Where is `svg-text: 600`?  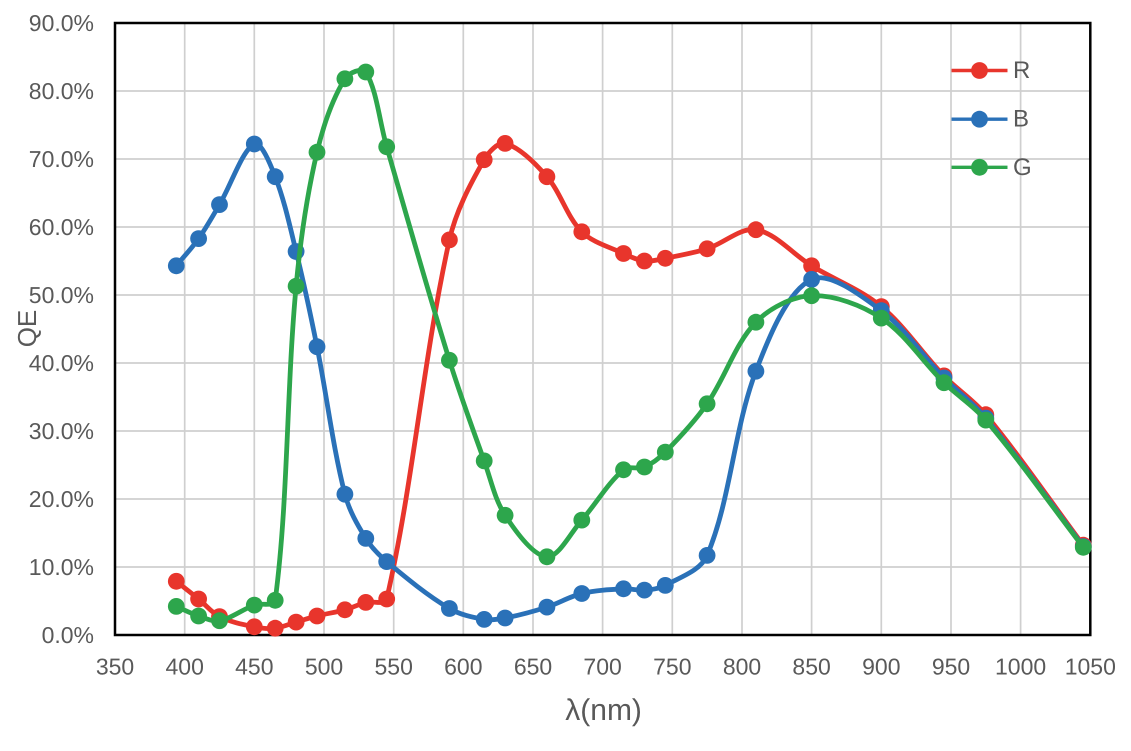
svg-text: 600 is located at coordinates (463, 667).